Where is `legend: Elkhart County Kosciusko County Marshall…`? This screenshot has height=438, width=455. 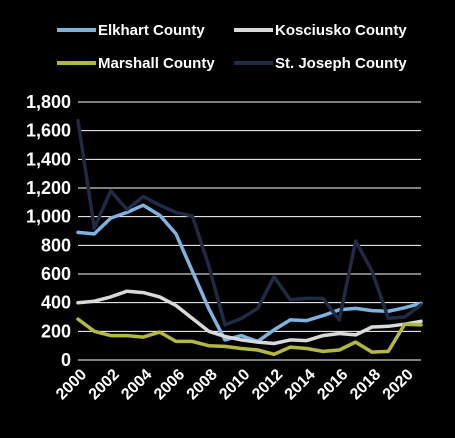
legend: Elkhart County Kosciusko County Marshall… is located at coordinates (232, 47).